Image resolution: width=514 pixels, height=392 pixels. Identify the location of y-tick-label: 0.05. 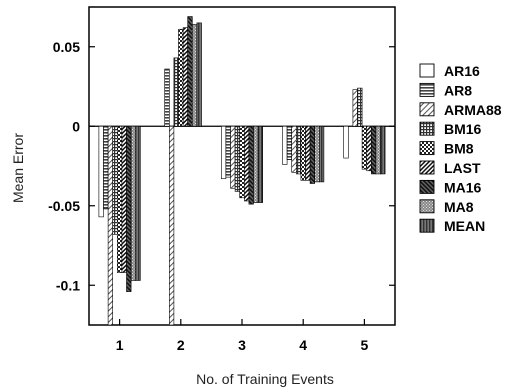
(66, 47).